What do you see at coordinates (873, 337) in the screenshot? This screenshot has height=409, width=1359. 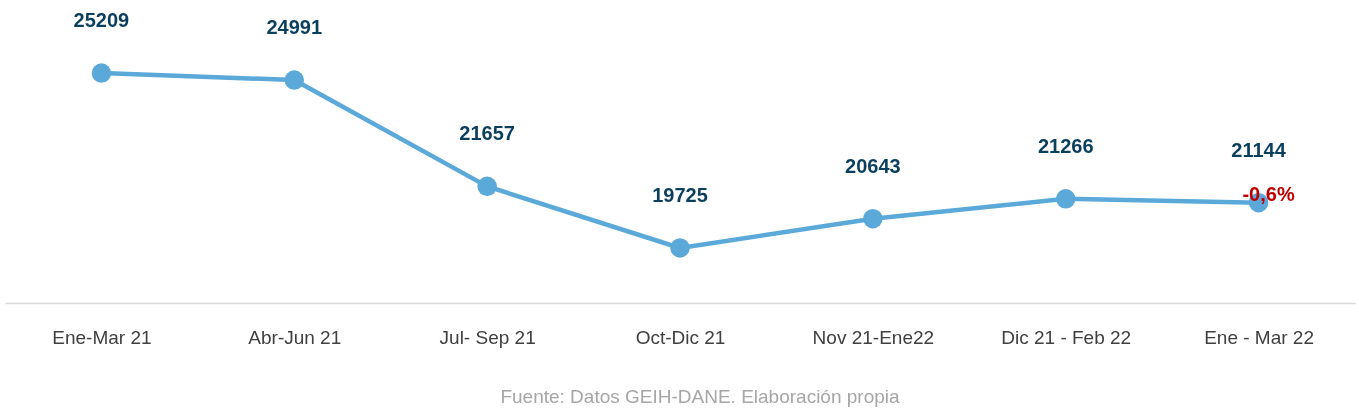 I see `x-tick-label: Nov 21-Ene22` at bounding box center [873, 337].